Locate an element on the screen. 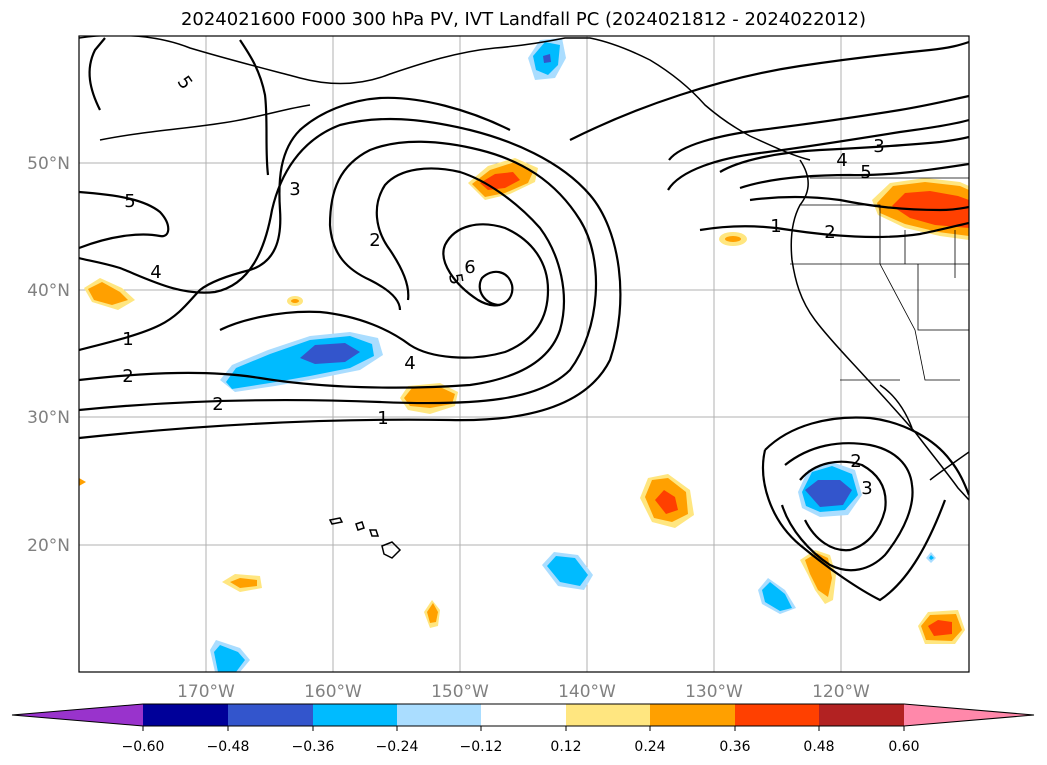  lon-label: 150°W is located at coordinates (460, 692).